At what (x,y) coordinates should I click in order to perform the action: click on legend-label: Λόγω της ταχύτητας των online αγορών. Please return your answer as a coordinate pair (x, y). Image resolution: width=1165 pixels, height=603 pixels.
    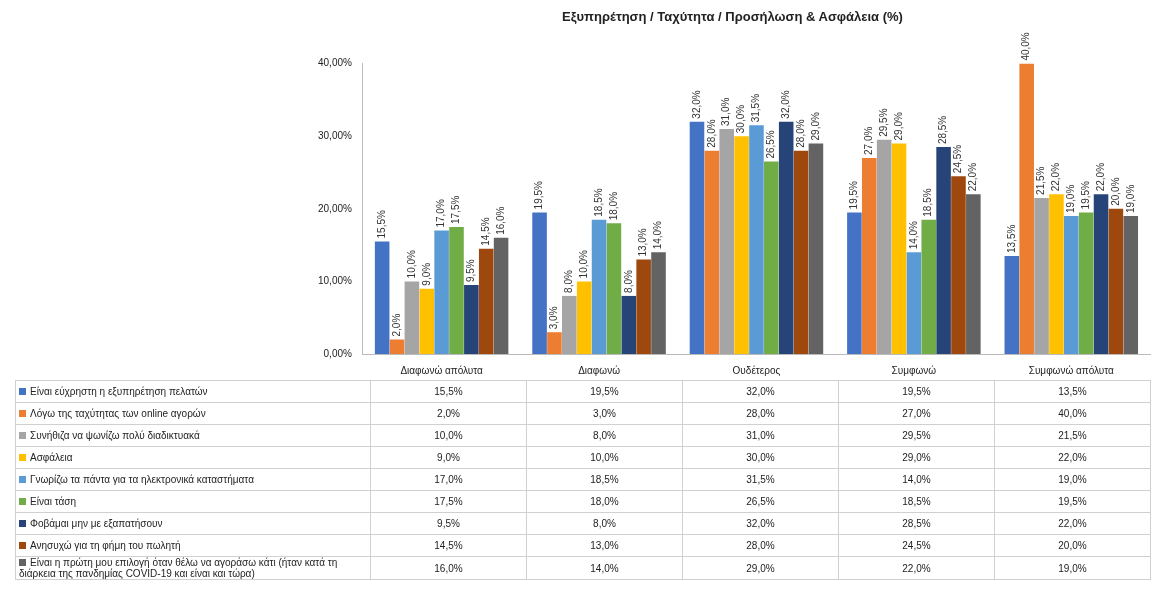
    Looking at the image, I should click on (193, 413).